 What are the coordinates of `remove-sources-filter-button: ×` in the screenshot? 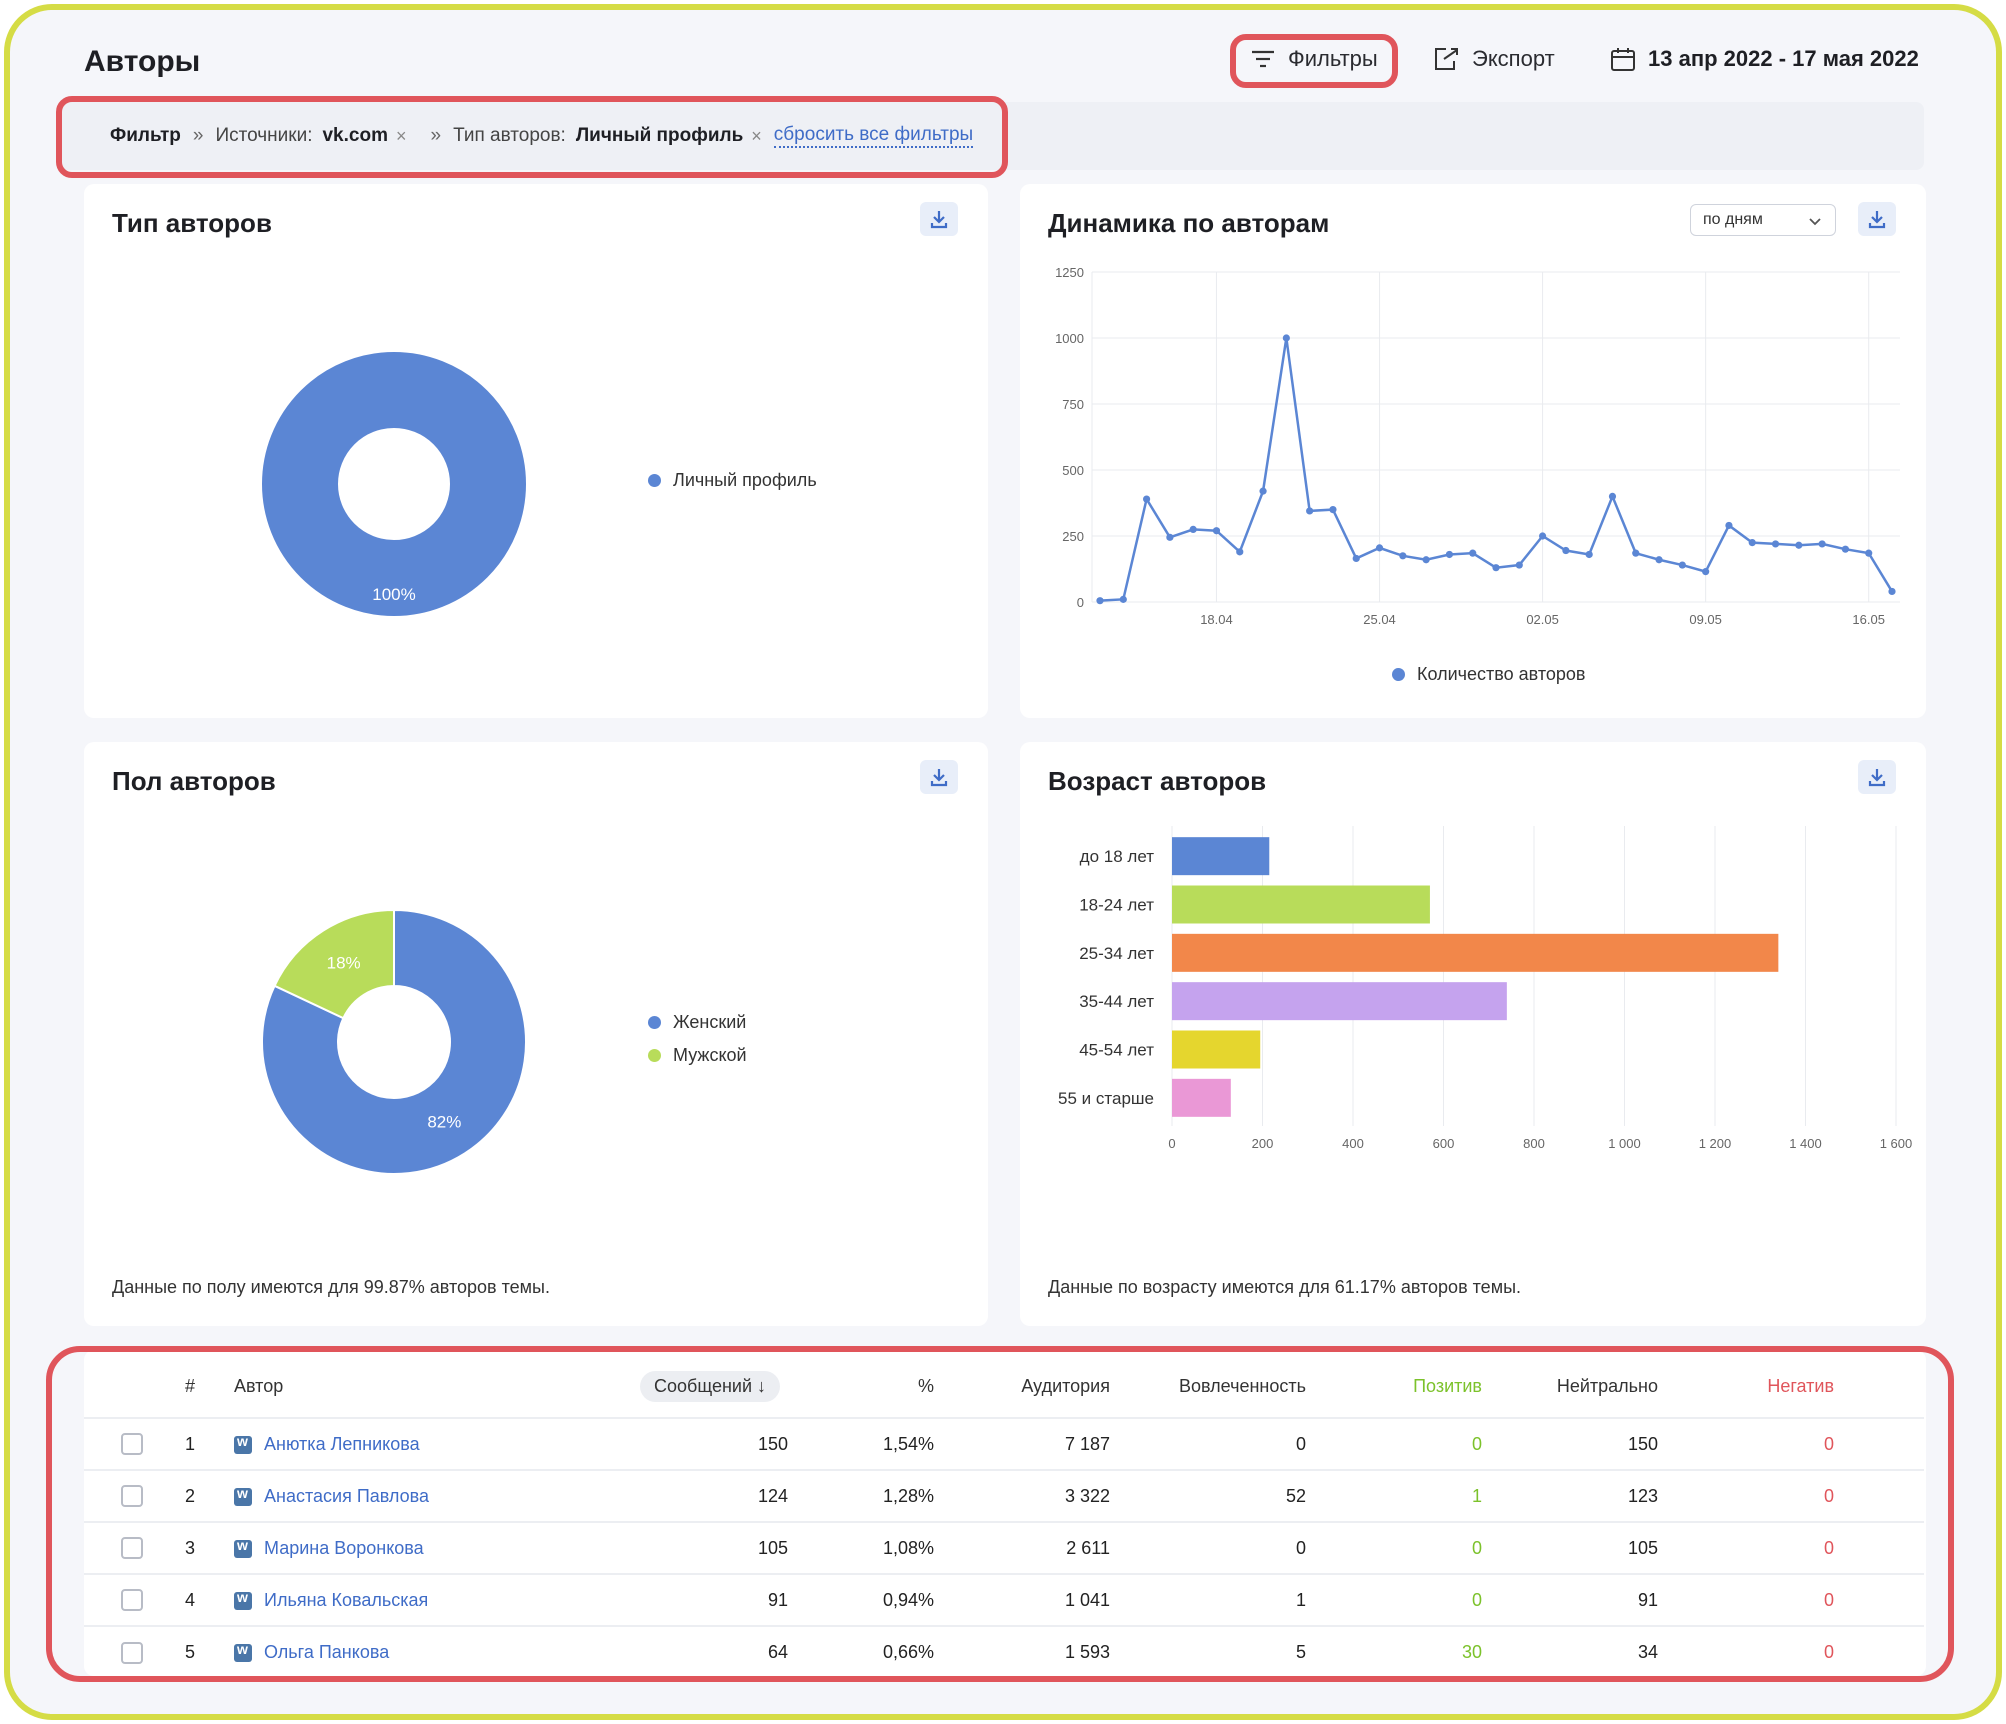 It's located at (401, 135).